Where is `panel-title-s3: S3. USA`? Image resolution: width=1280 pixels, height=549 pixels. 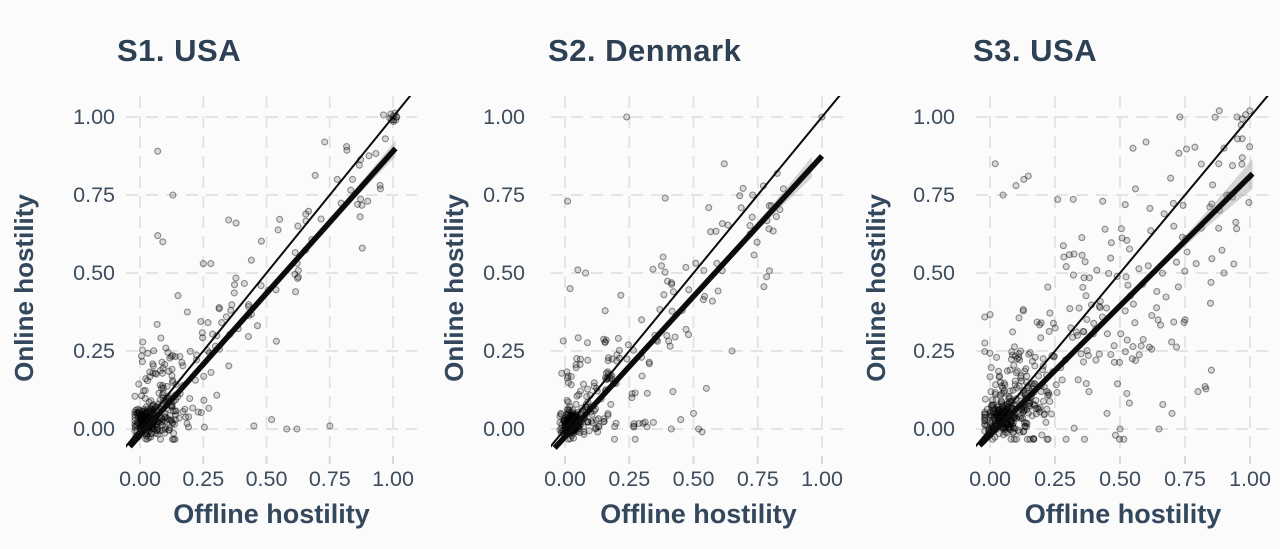 panel-title-s3: S3. USA is located at coordinates (1035, 50).